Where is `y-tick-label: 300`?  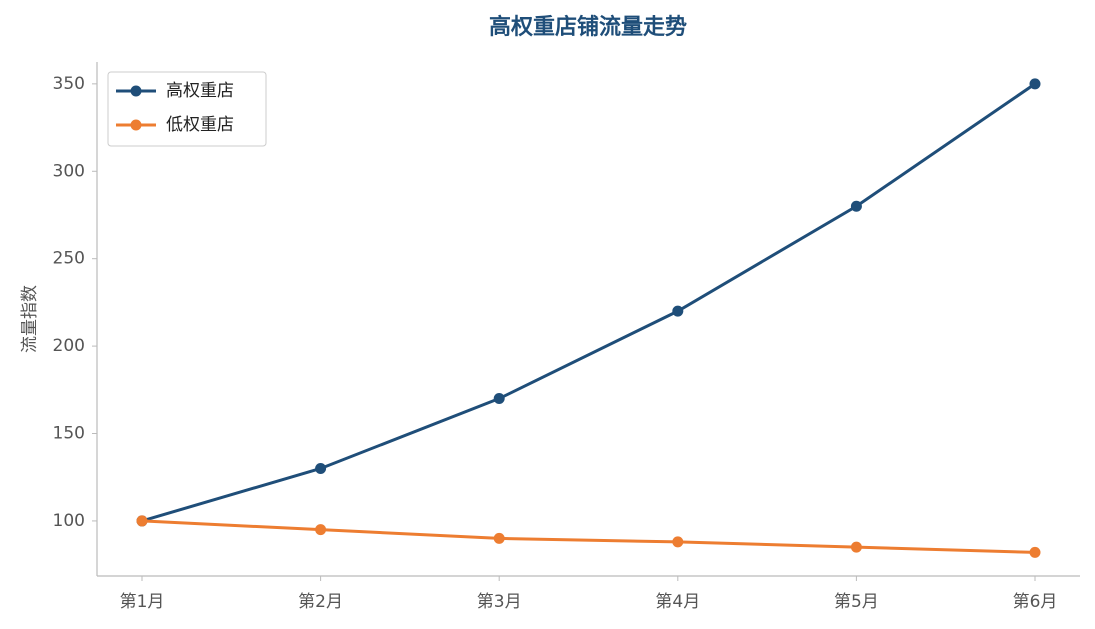
y-tick-label: 300 is located at coordinates (69, 171).